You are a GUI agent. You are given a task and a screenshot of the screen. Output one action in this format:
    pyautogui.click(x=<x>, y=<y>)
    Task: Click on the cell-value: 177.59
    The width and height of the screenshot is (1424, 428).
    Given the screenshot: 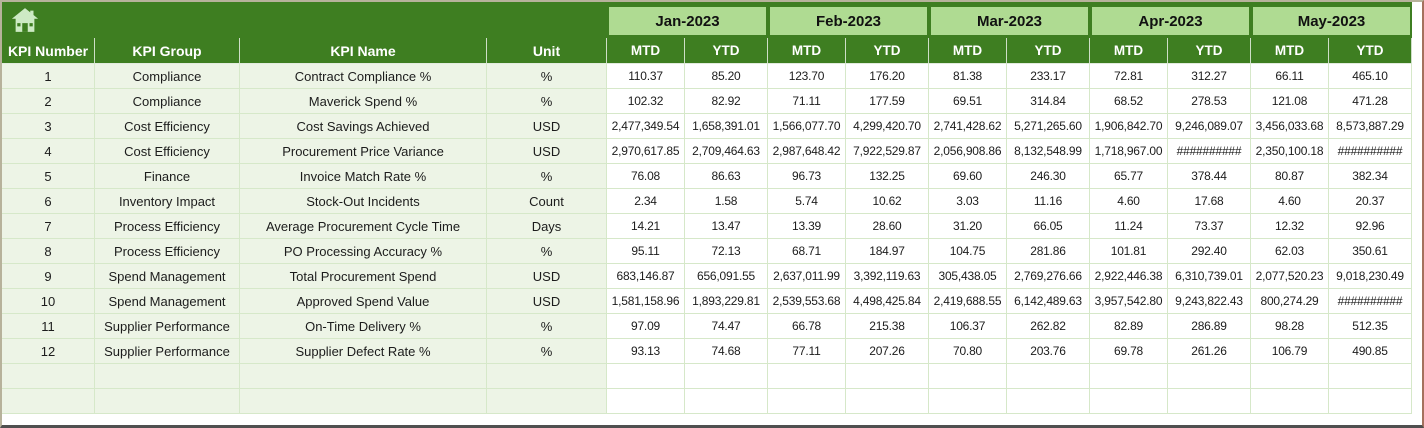 What is the action you would take?
    pyautogui.click(x=887, y=101)
    